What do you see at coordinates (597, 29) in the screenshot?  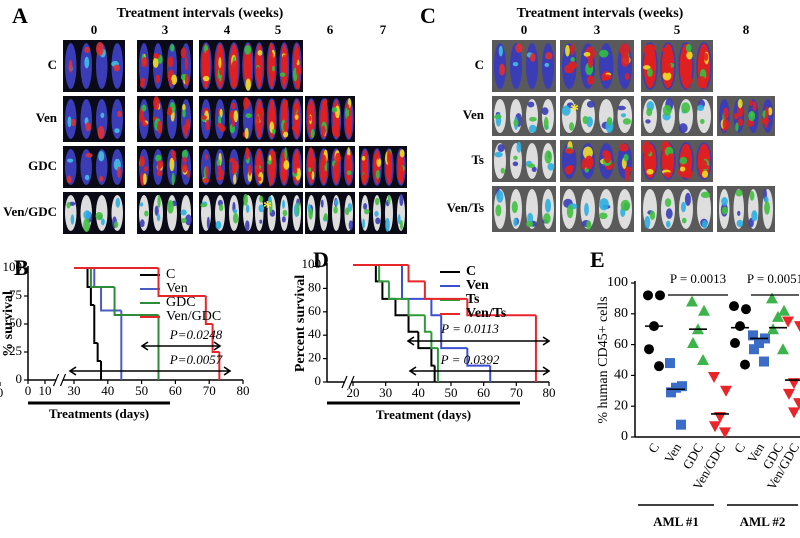 I see `column-label: 3` at bounding box center [597, 29].